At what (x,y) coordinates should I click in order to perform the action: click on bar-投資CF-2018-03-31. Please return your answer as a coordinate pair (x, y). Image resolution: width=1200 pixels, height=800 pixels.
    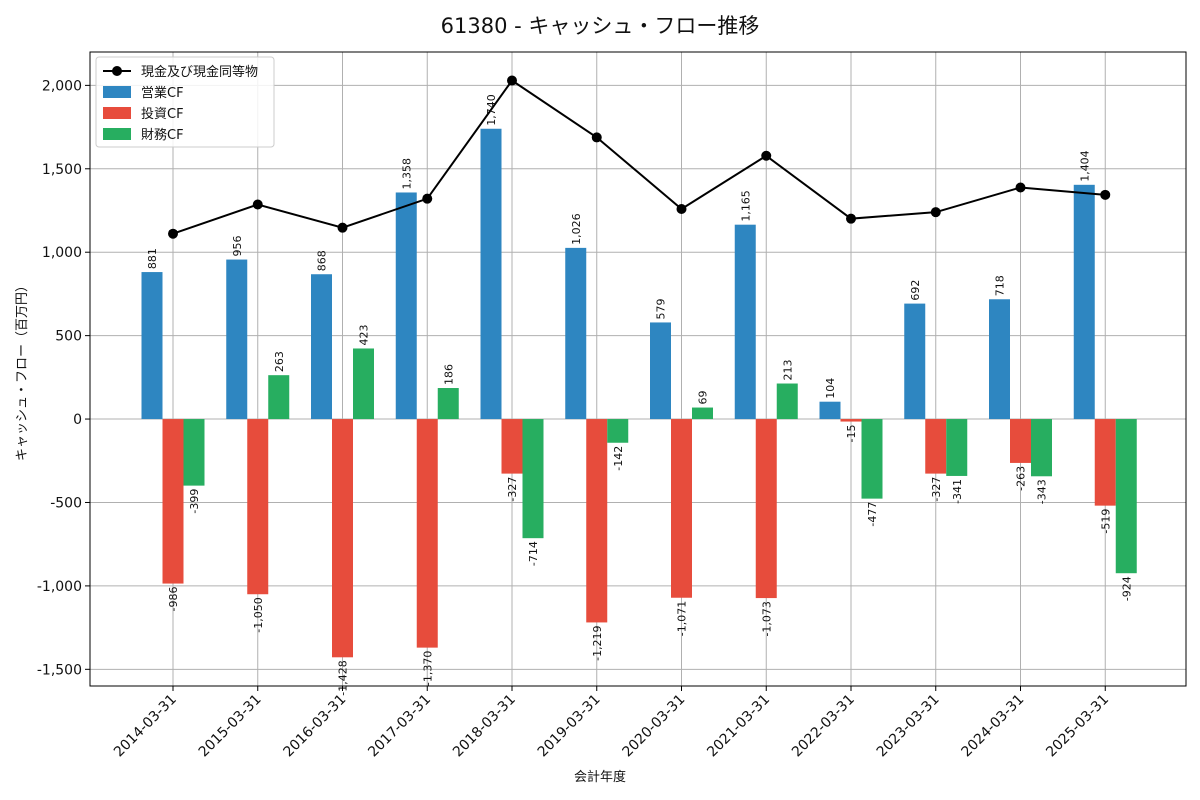
    Looking at the image, I should click on (512, 446).